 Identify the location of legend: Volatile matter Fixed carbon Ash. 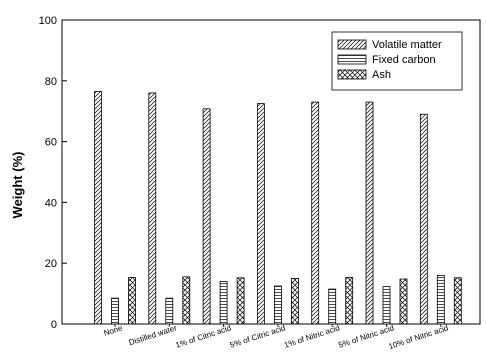
(397, 61).